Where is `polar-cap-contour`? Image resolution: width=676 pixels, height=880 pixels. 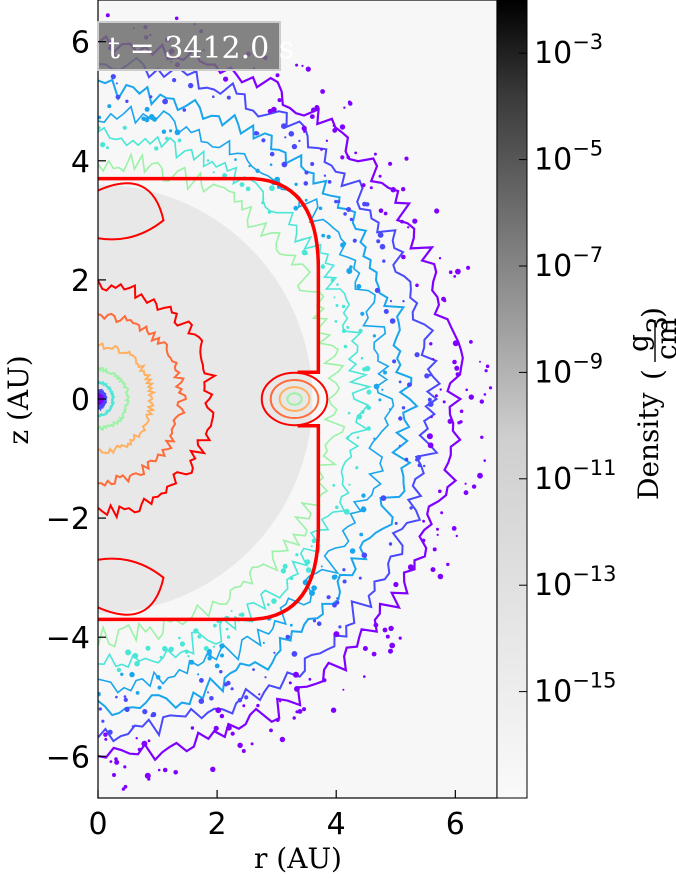 polar-cap-contour is located at coordinates (131, 586).